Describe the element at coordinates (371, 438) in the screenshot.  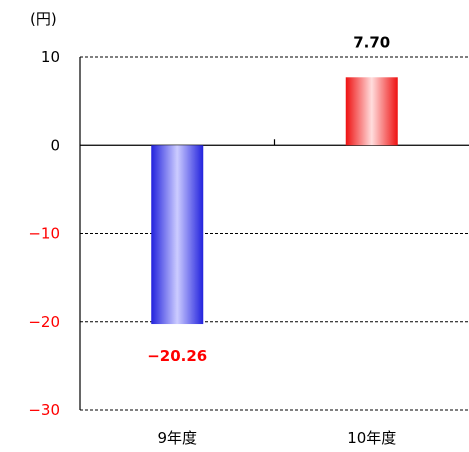
I see `x-category-label: 10年度` at that location.